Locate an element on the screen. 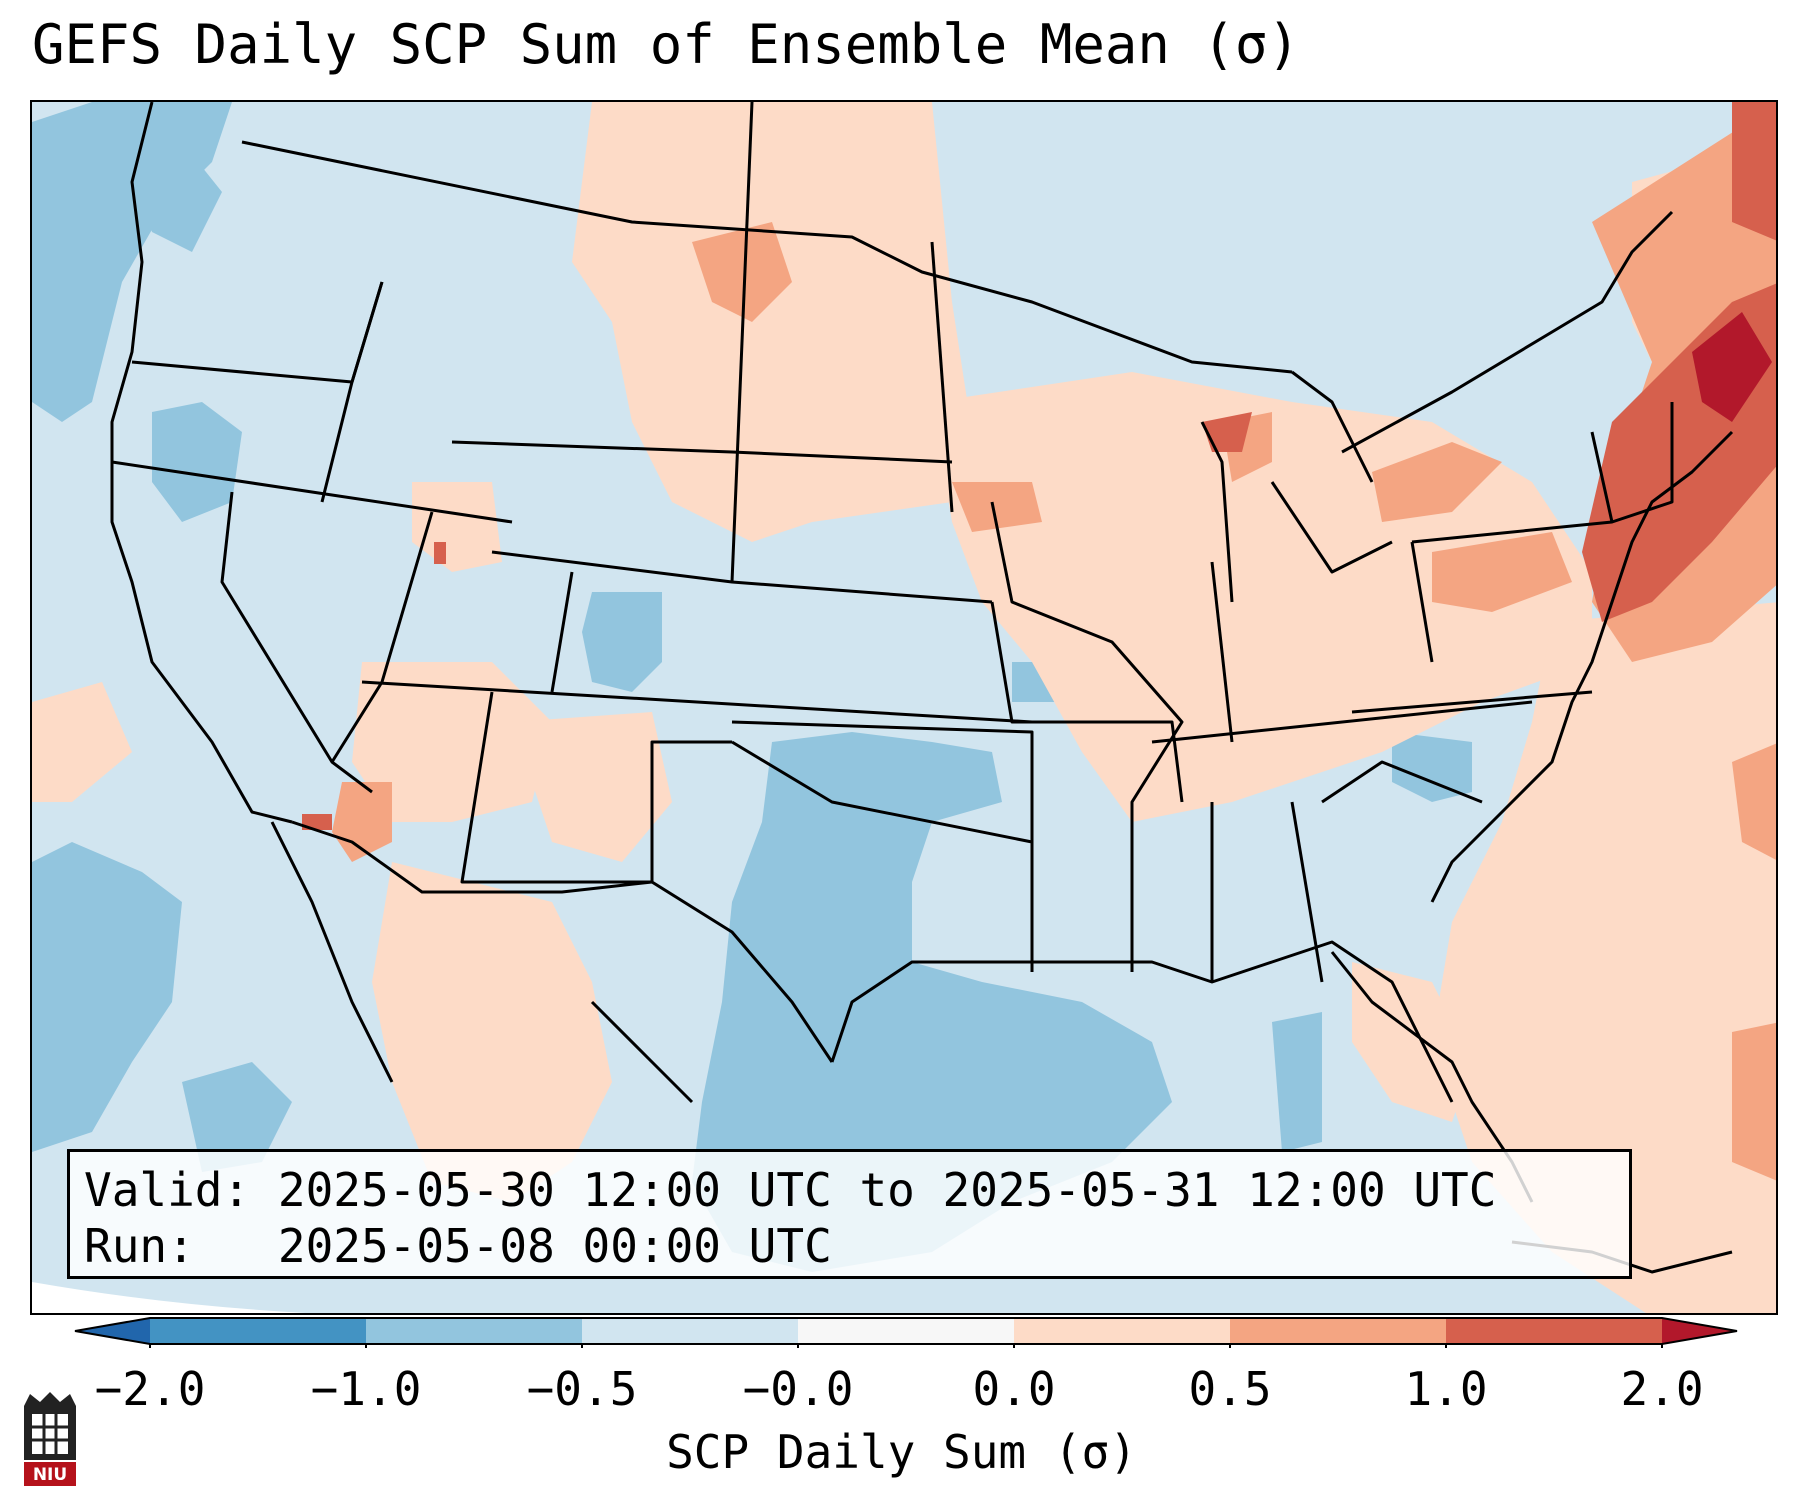  gulf-coast is located at coordinates (1142, 1021).